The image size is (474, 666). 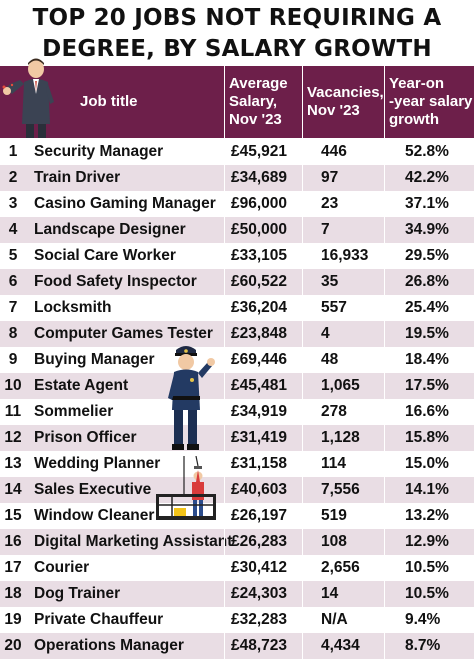 I want to click on window-cleaner-icon, so click(x=186, y=488).